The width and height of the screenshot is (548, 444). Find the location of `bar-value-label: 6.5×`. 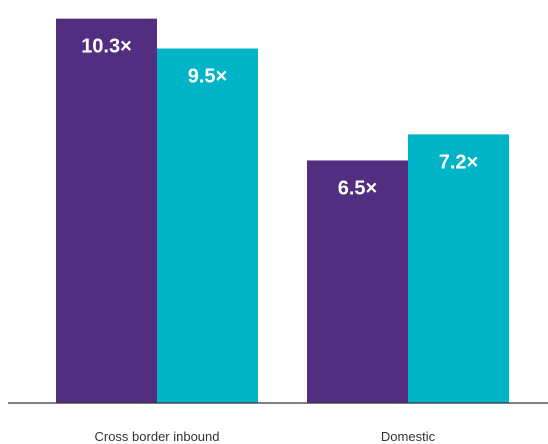

bar-value-label: 6.5× is located at coordinates (357, 188).